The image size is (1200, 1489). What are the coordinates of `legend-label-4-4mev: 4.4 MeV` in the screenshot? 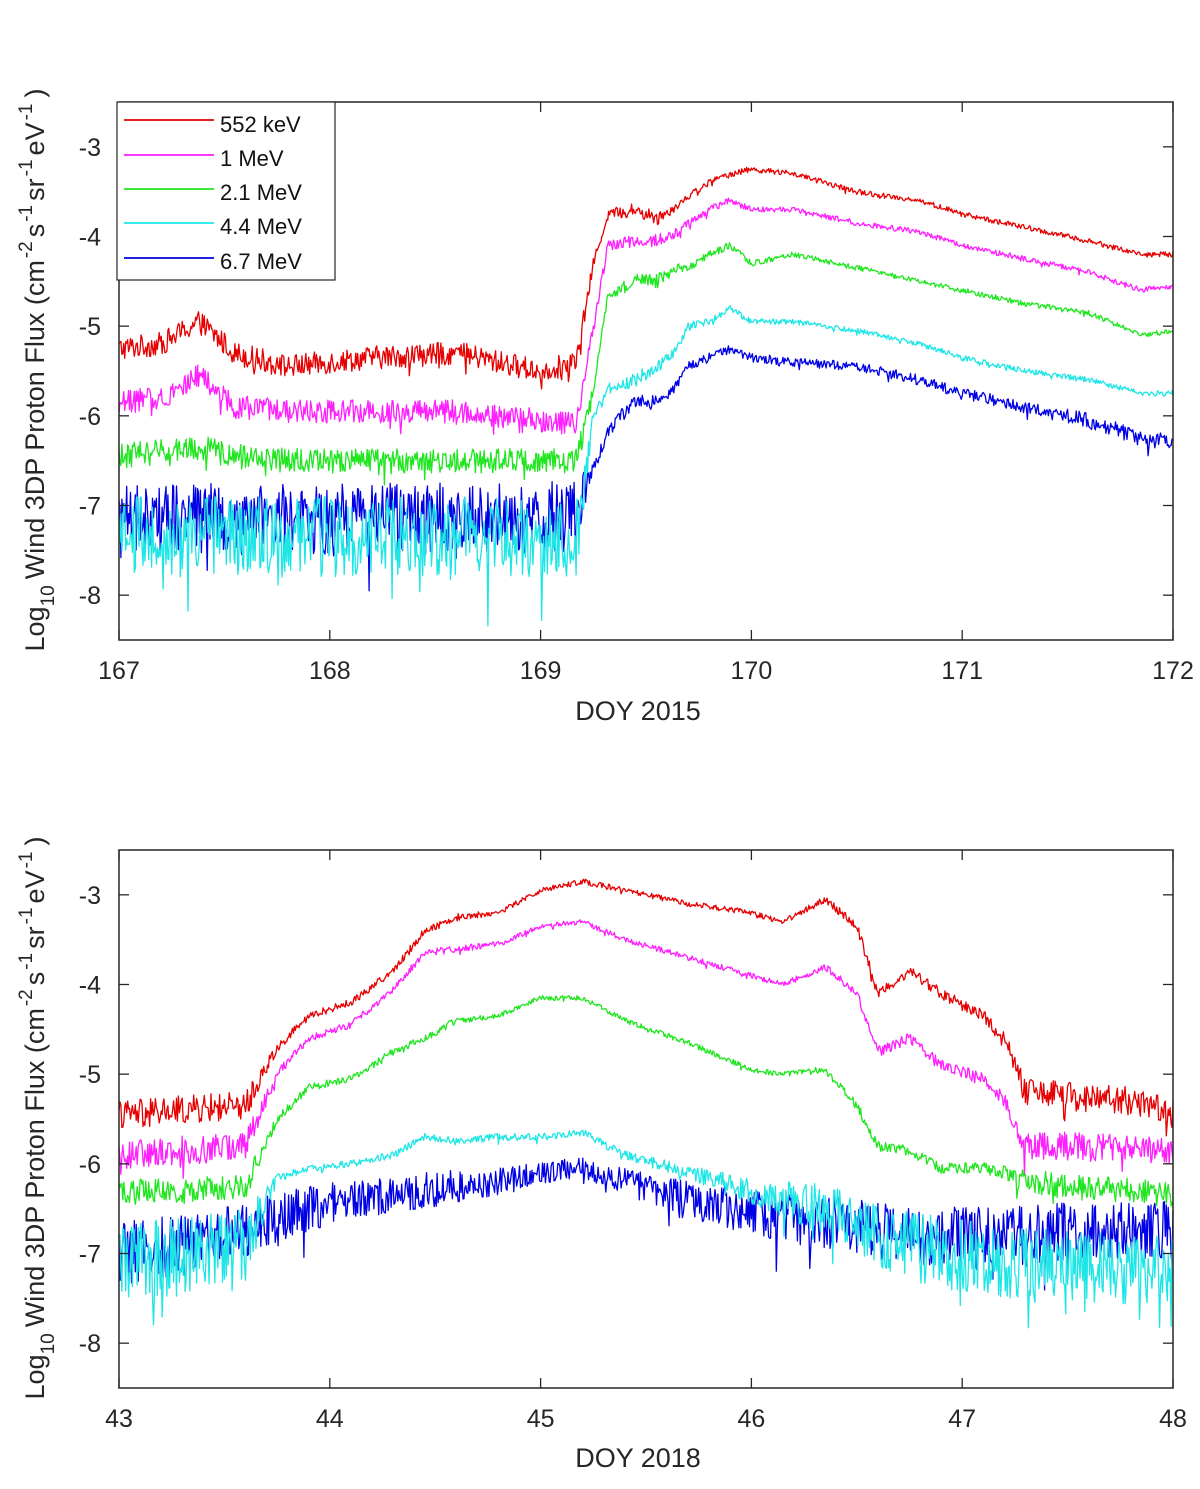 It's located at (261, 226).